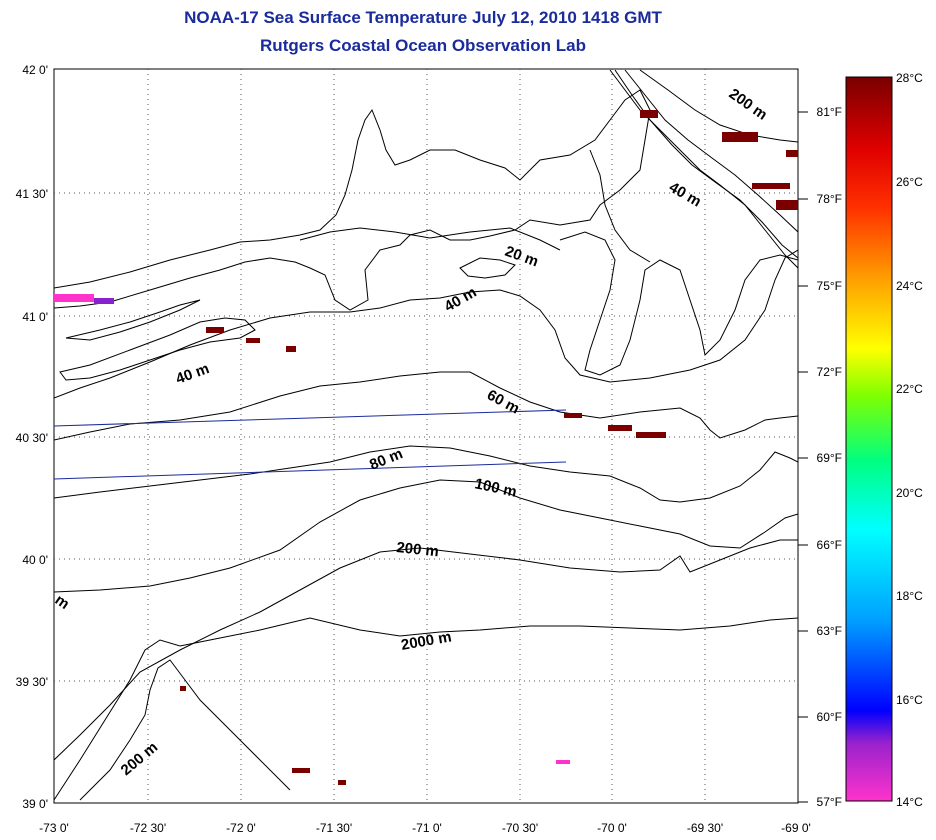  What do you see at coordinates (796, 828) in the screenshot?
I see `lon-label: -69 0'` at bounding box center [796, 828].